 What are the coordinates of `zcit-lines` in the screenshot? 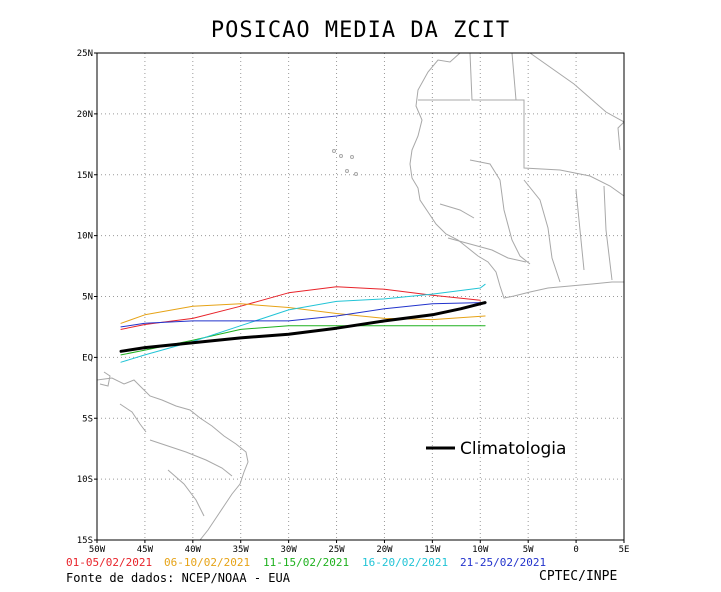 It's located at (303, 323).